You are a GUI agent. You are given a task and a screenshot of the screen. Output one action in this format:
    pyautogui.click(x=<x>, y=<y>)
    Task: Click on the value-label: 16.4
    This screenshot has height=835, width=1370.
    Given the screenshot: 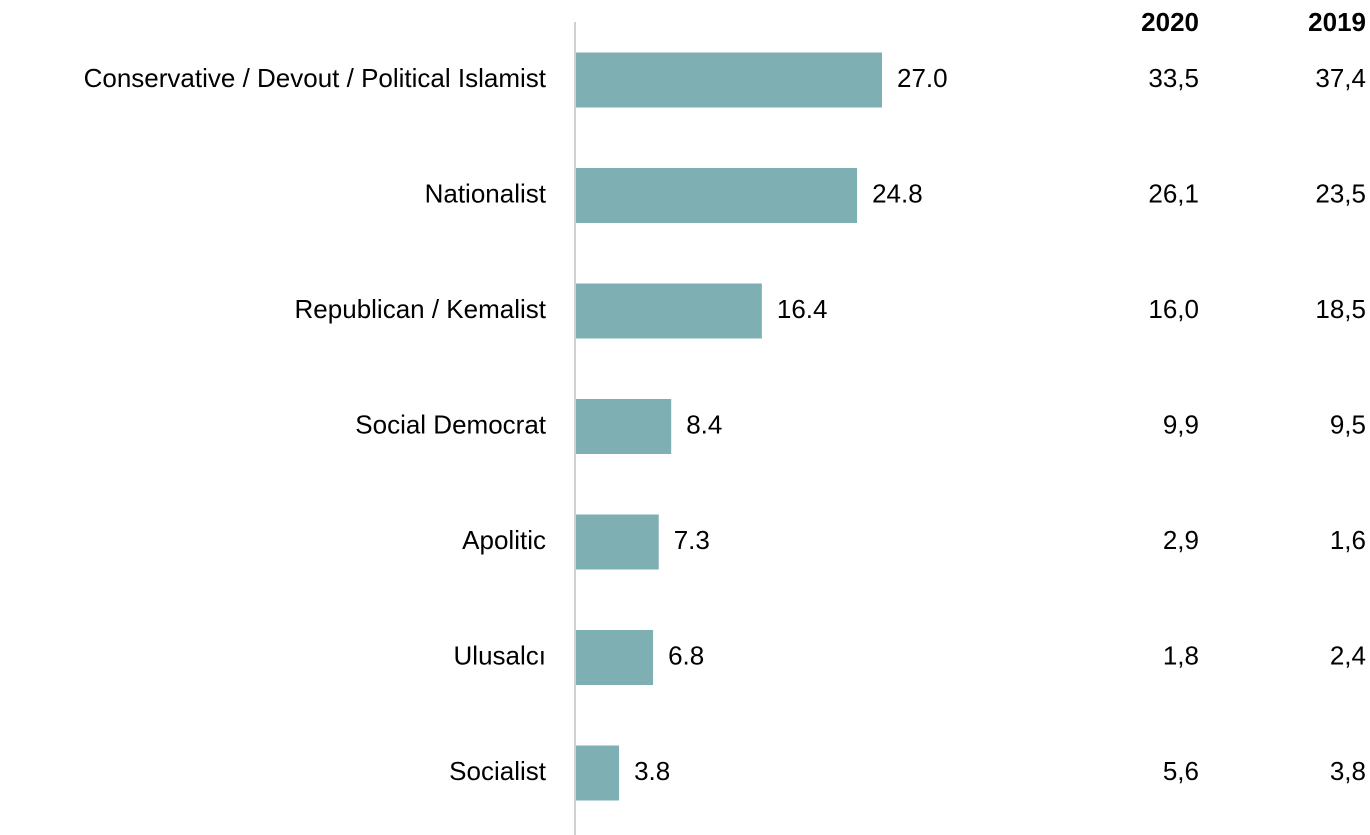 What is the action you would take?
    pyautogui.click(x=802, y=309)
    